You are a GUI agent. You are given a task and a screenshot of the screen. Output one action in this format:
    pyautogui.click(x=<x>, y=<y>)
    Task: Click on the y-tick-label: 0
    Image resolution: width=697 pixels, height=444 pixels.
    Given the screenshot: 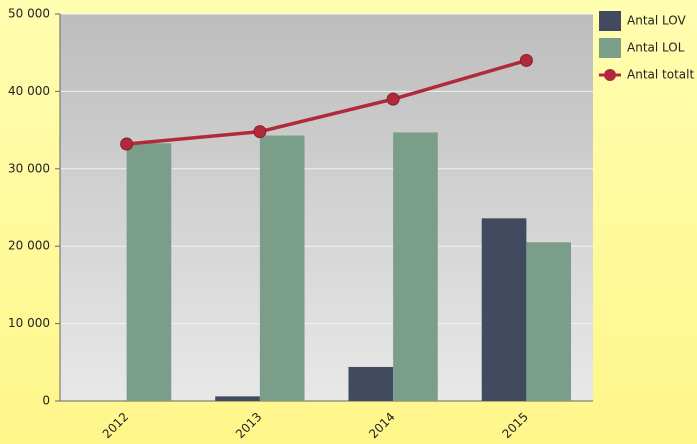 What is the action you would take?
    pyautogui.click(x=46, y=401)
    